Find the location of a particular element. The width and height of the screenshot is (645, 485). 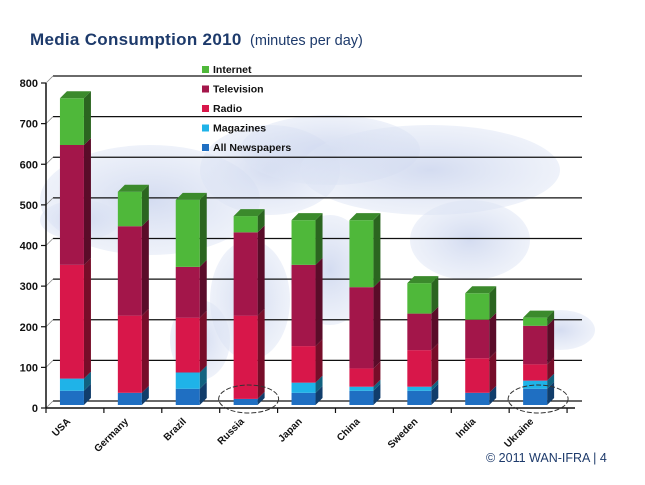

x-tick-label: USA is located at coordinates (61, 427).